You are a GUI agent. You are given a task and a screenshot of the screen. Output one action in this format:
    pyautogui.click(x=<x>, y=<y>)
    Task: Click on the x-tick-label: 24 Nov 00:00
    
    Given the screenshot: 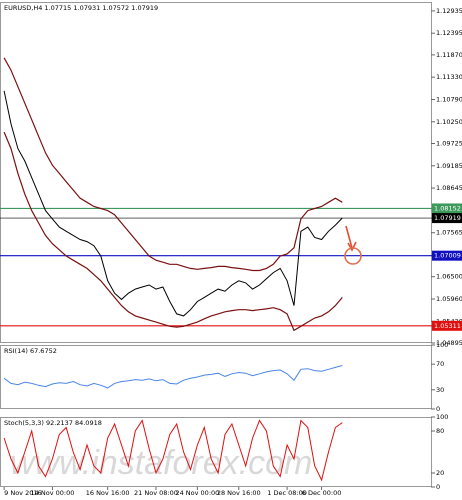 What is the action you would take?
    pyautogui.click(x=197, y=493)
    